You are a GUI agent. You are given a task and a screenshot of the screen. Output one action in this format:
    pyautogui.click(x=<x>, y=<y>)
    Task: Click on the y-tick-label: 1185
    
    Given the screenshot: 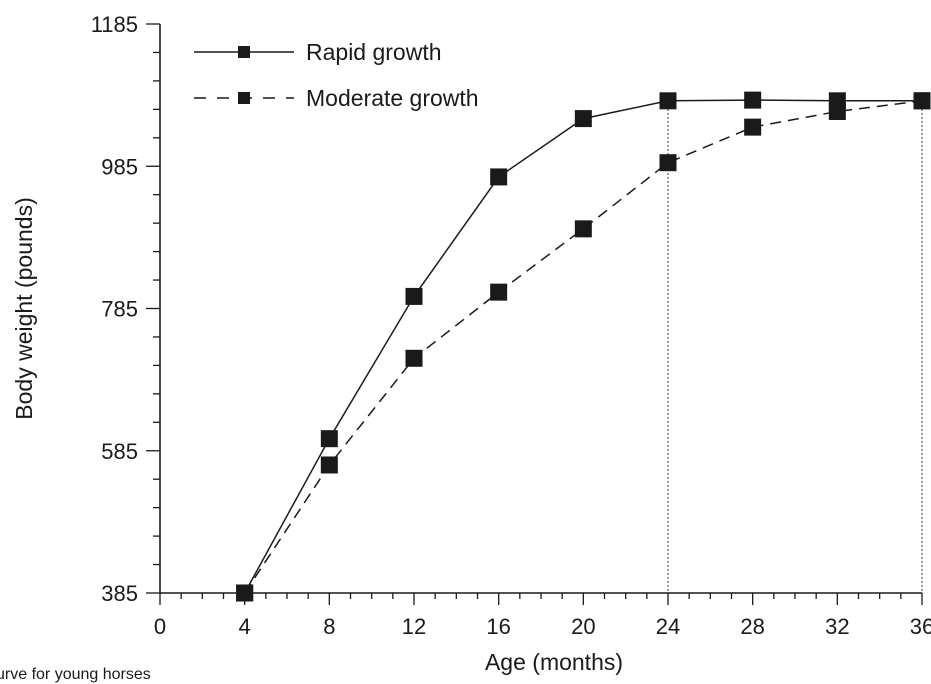 What is the action you would take?
    pyautogui.click(x=114, y=24)
    